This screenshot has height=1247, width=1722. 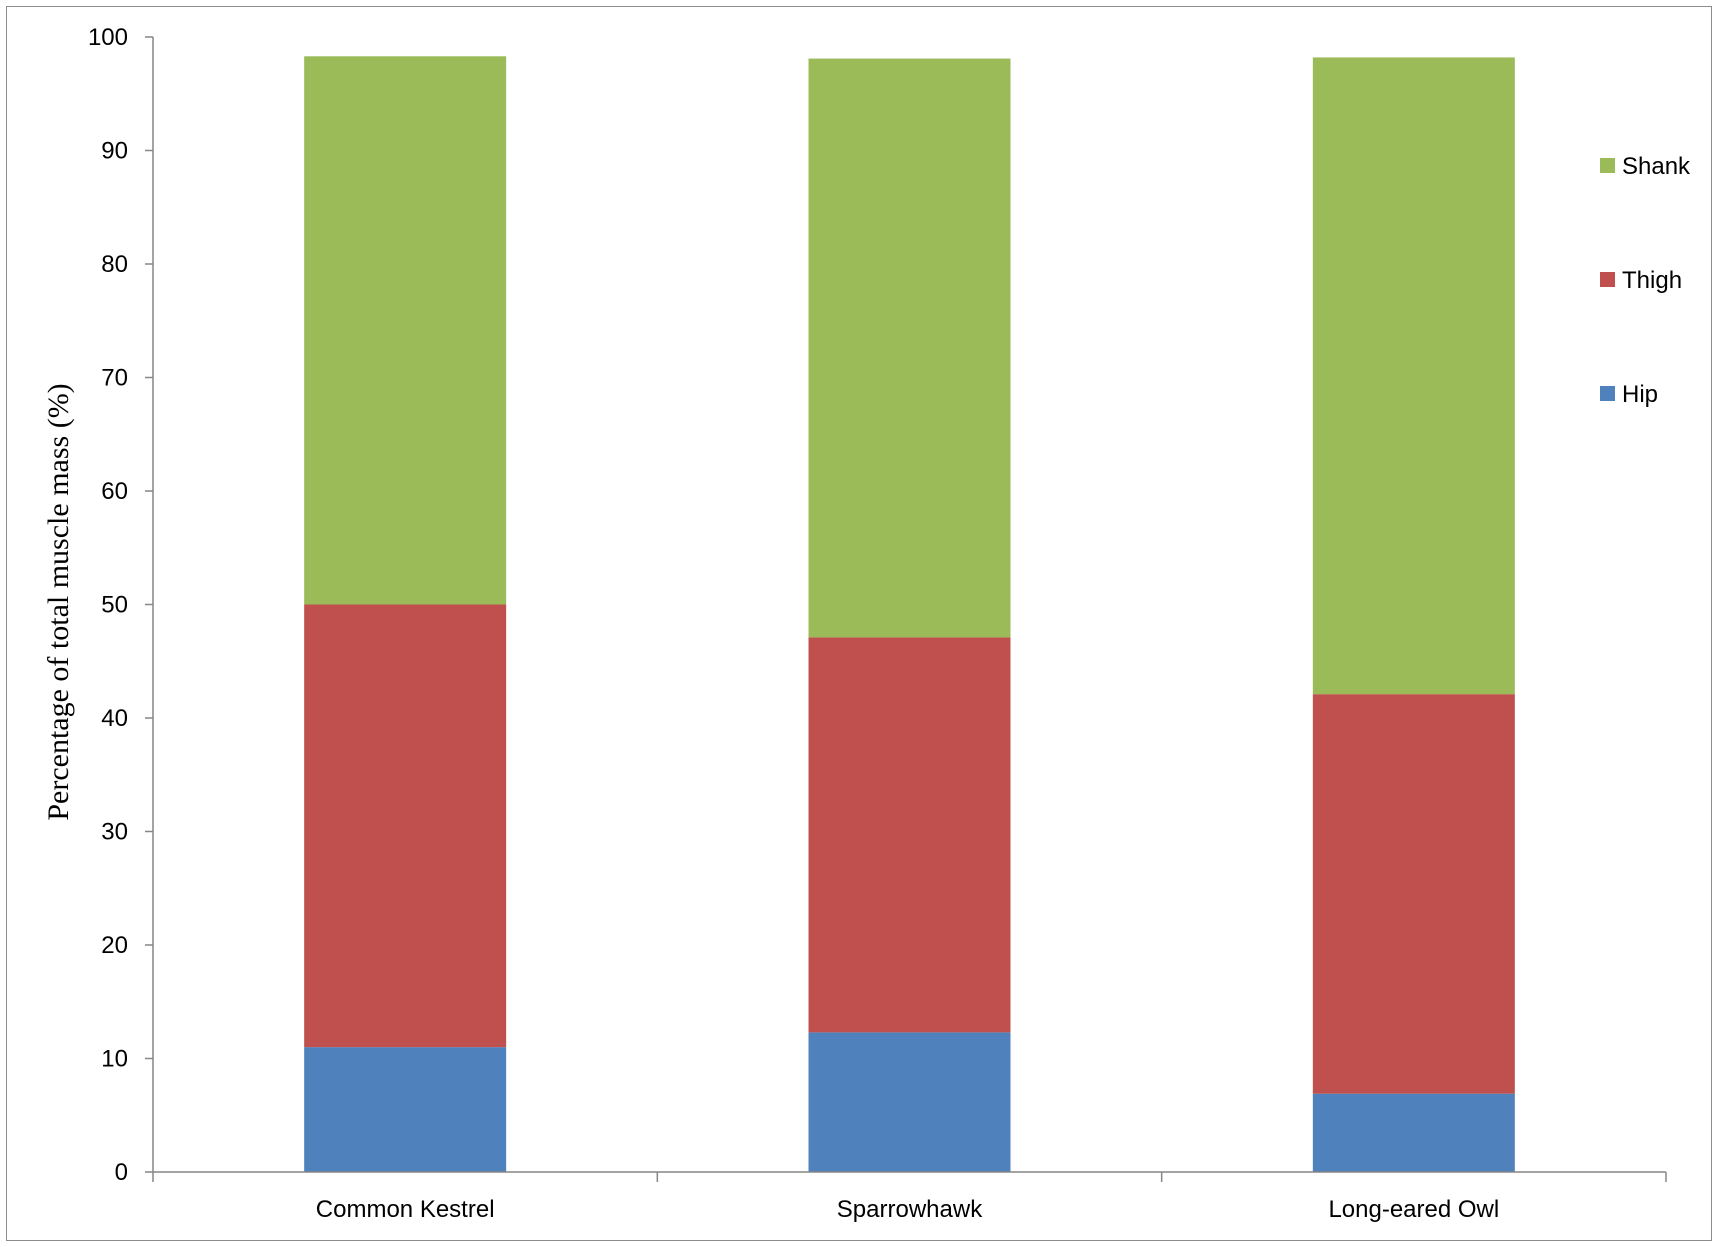 I want to click on legend-swatch-hip, so click(x=1607, y=393).